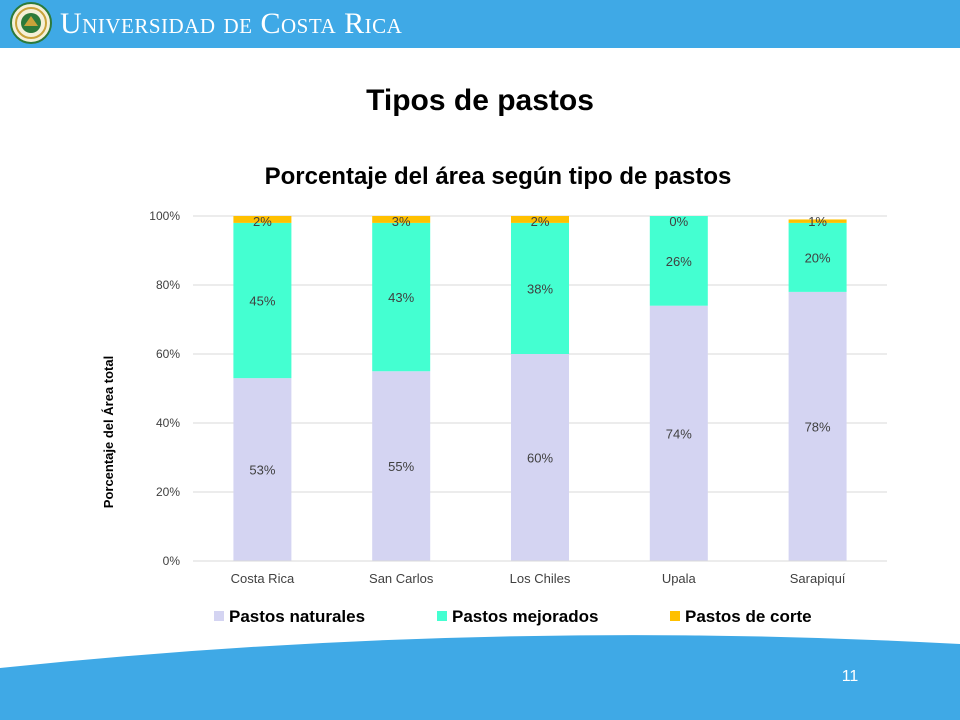 The height and width of the screenshot is (720, 960). Describe the element at coordinates (678, 221) in the screenshot. I see `data-label: 0%` at that location.